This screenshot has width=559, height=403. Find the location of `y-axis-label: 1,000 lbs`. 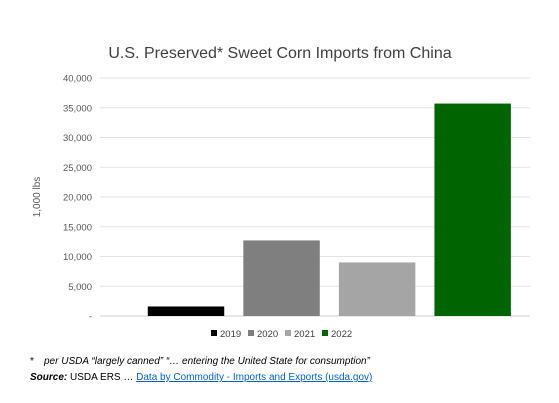

y-axis-label: 1,000 lbs is located at coordinates (37, 197).